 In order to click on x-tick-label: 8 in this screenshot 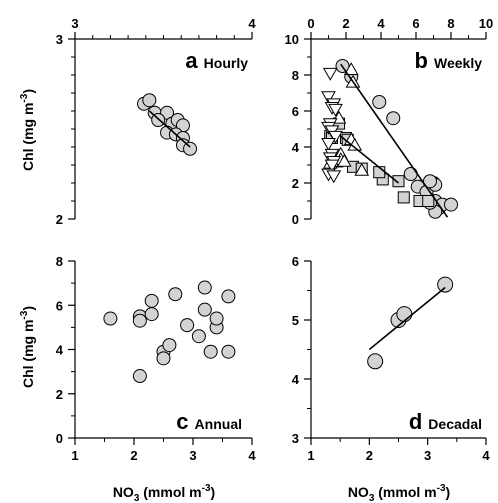, I will do `click(450, 23)`.